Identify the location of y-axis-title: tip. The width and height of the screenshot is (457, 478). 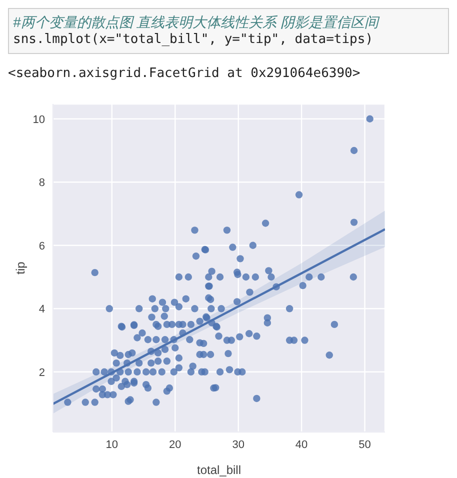
(20, 267).